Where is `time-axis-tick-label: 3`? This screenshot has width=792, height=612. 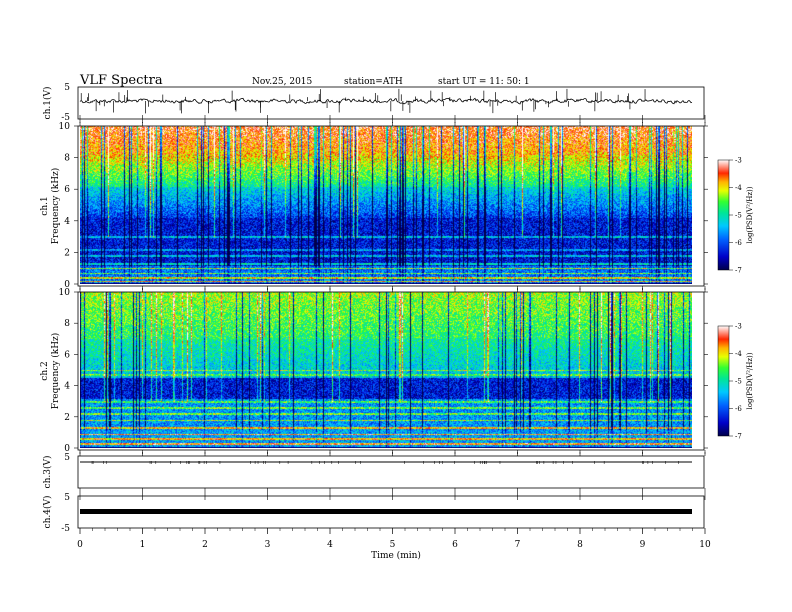 time-axis-tick-label: 3 is located at coordinates (268, 545).